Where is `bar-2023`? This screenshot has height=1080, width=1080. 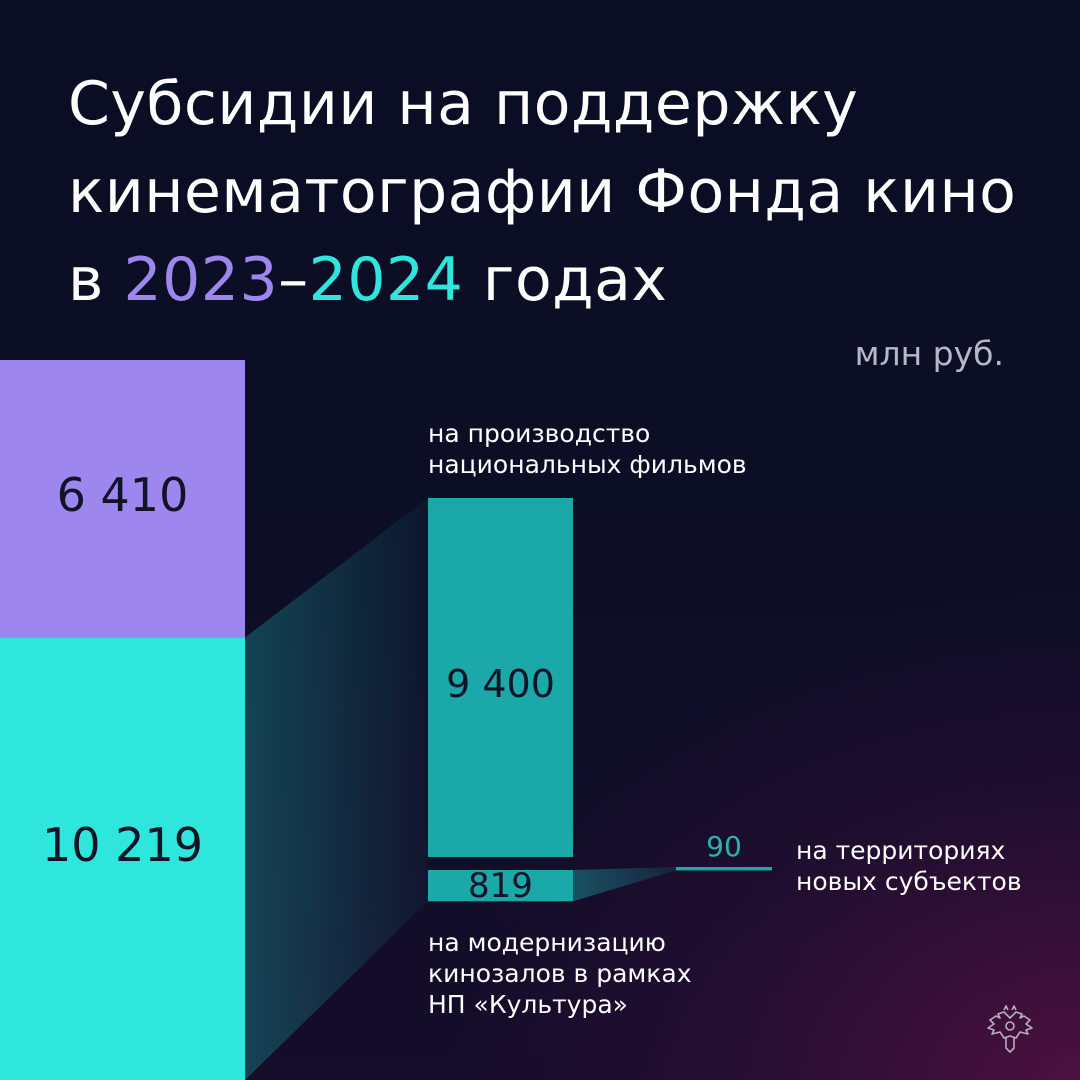
bar-2023 is located at coordinates (122, 499).